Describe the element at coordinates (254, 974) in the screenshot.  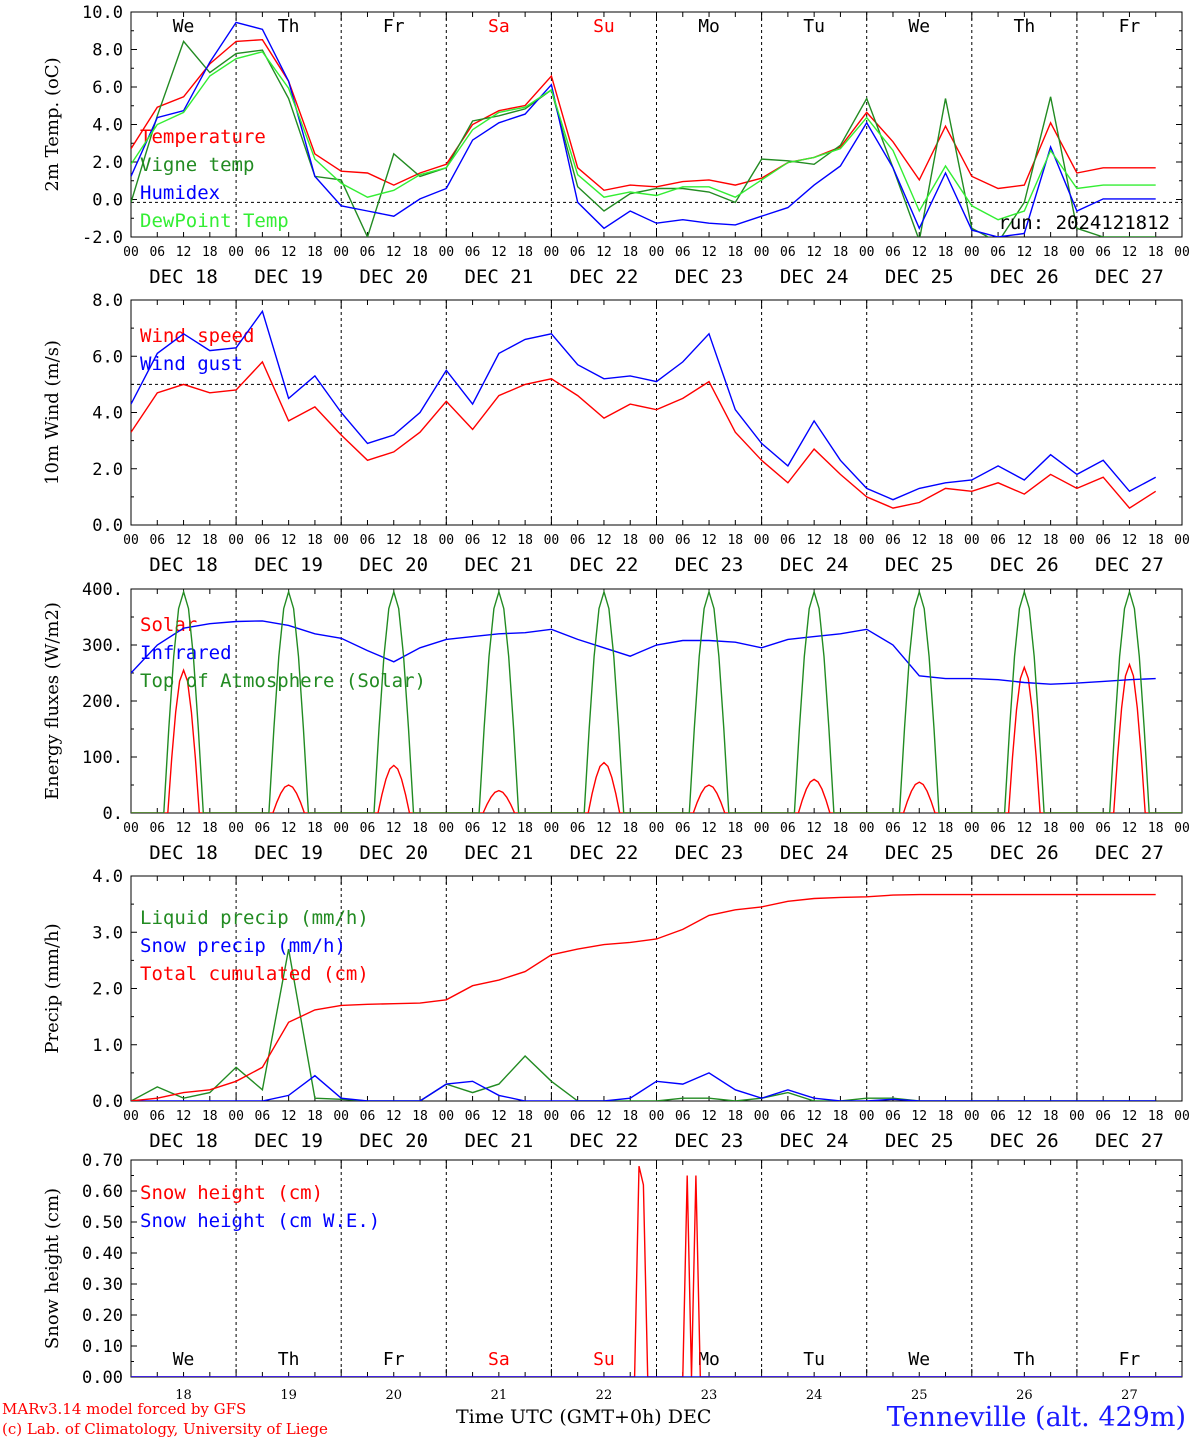
I see `legend-entry: Total cumulated (cm)` at that location.